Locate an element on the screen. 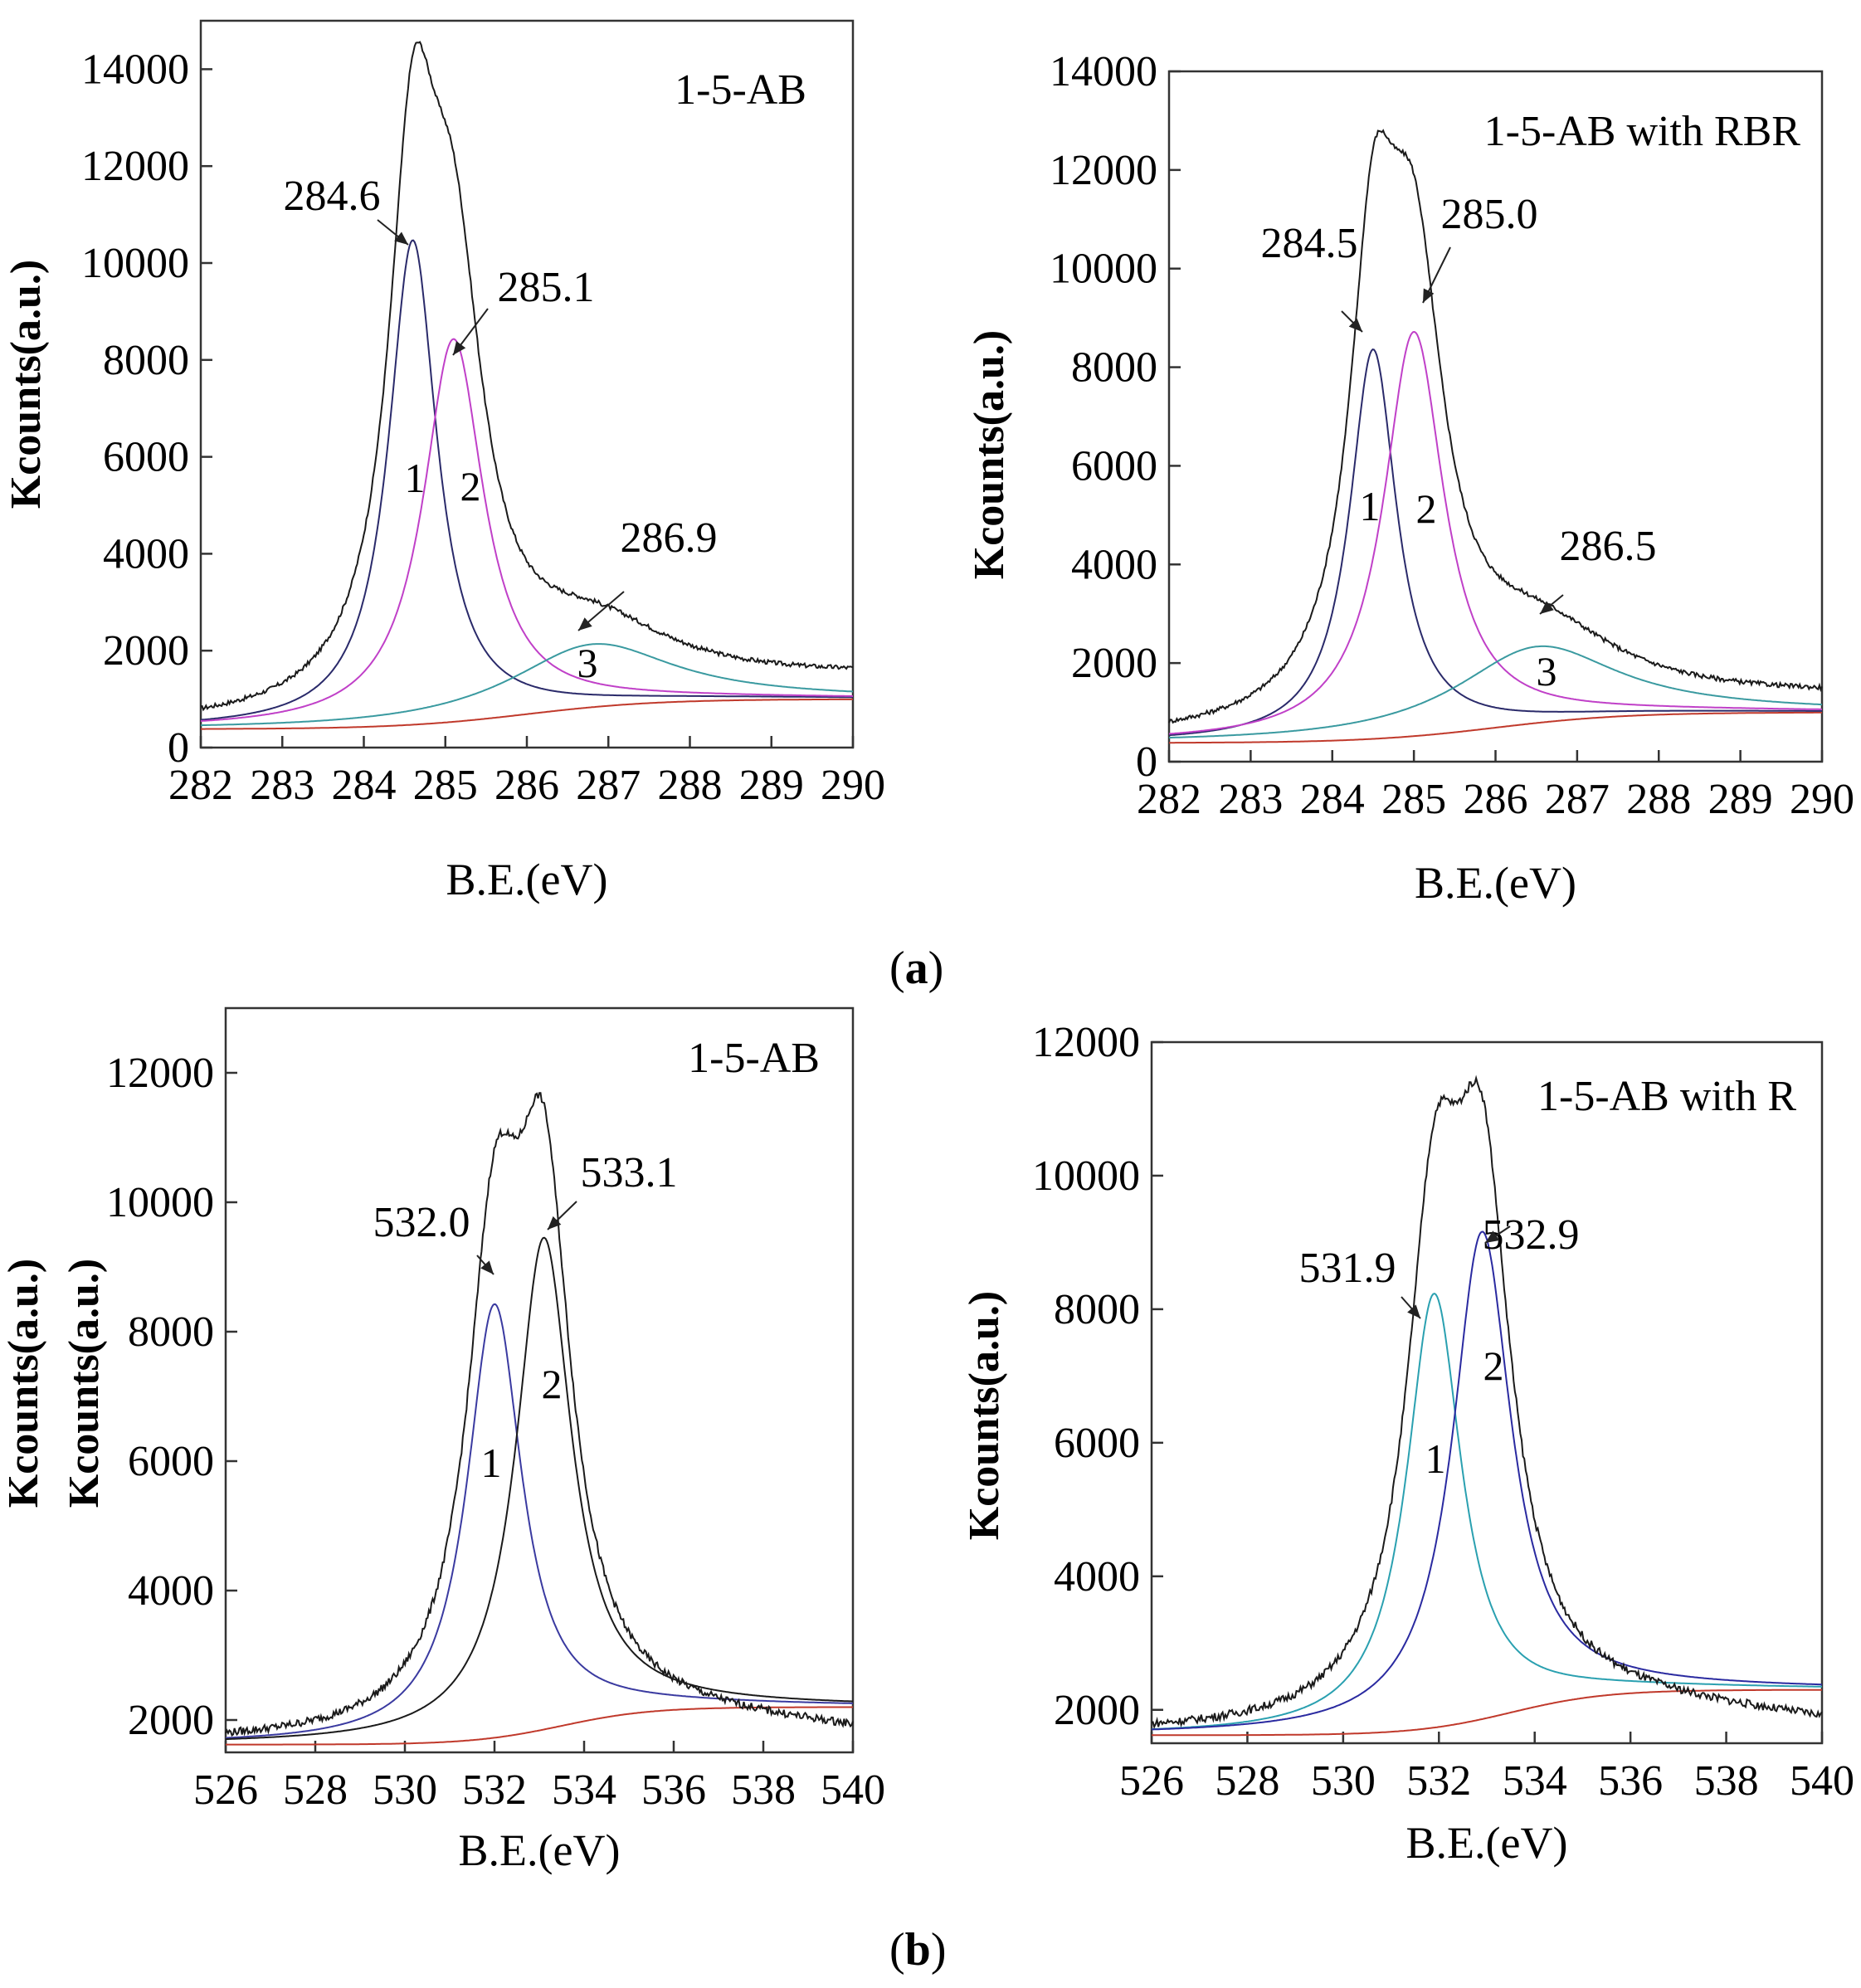 The image size is (1861, 1988). x-tick-label: 536 is located at coordinates (1631, 1781).